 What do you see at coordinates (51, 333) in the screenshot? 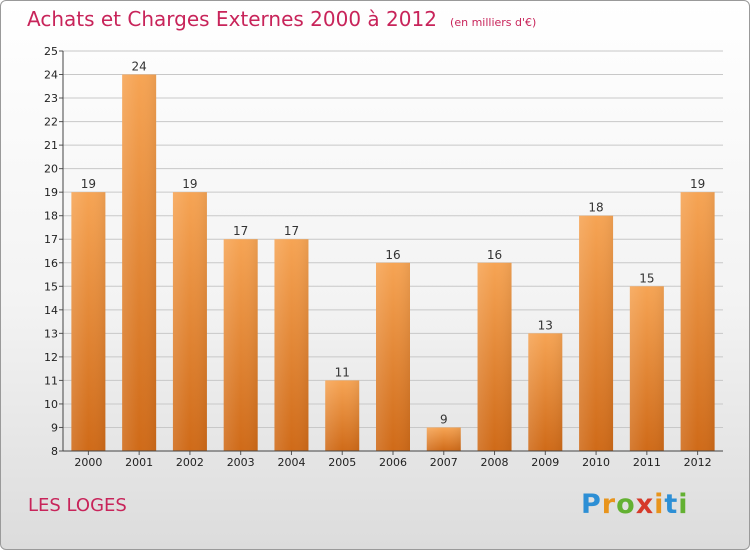
I see `y-tick-label: 13` at bounding box center [51, 333].